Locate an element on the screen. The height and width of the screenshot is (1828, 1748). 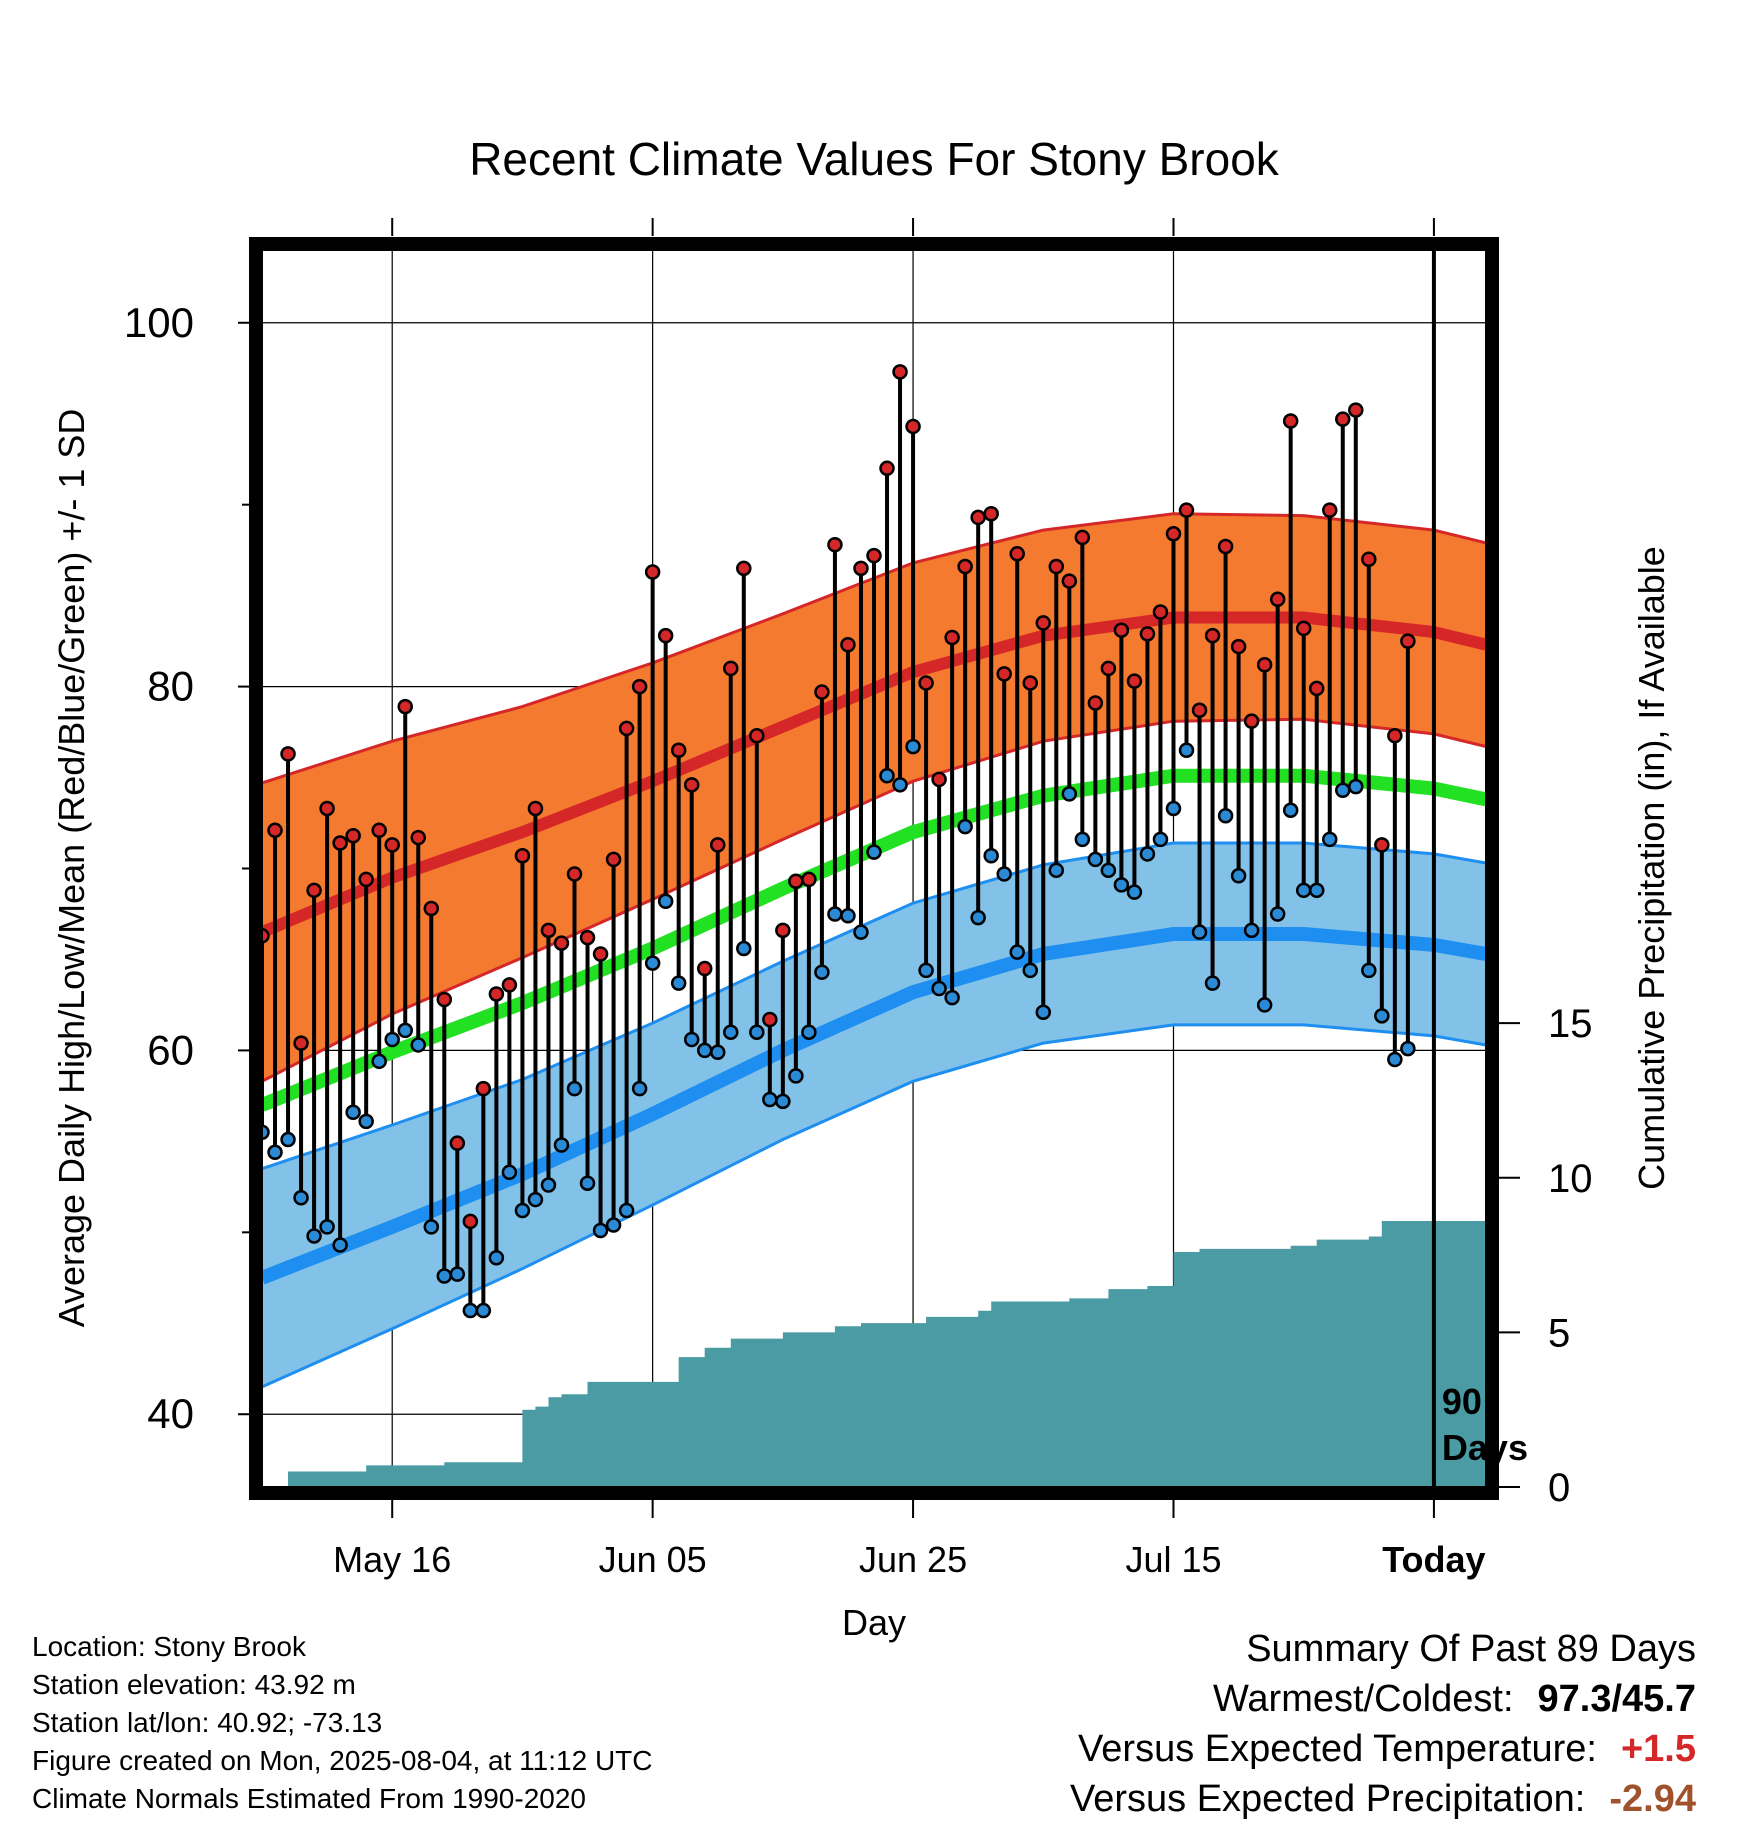
y-tick-label: 40 is located at coordinates (170, 1413).